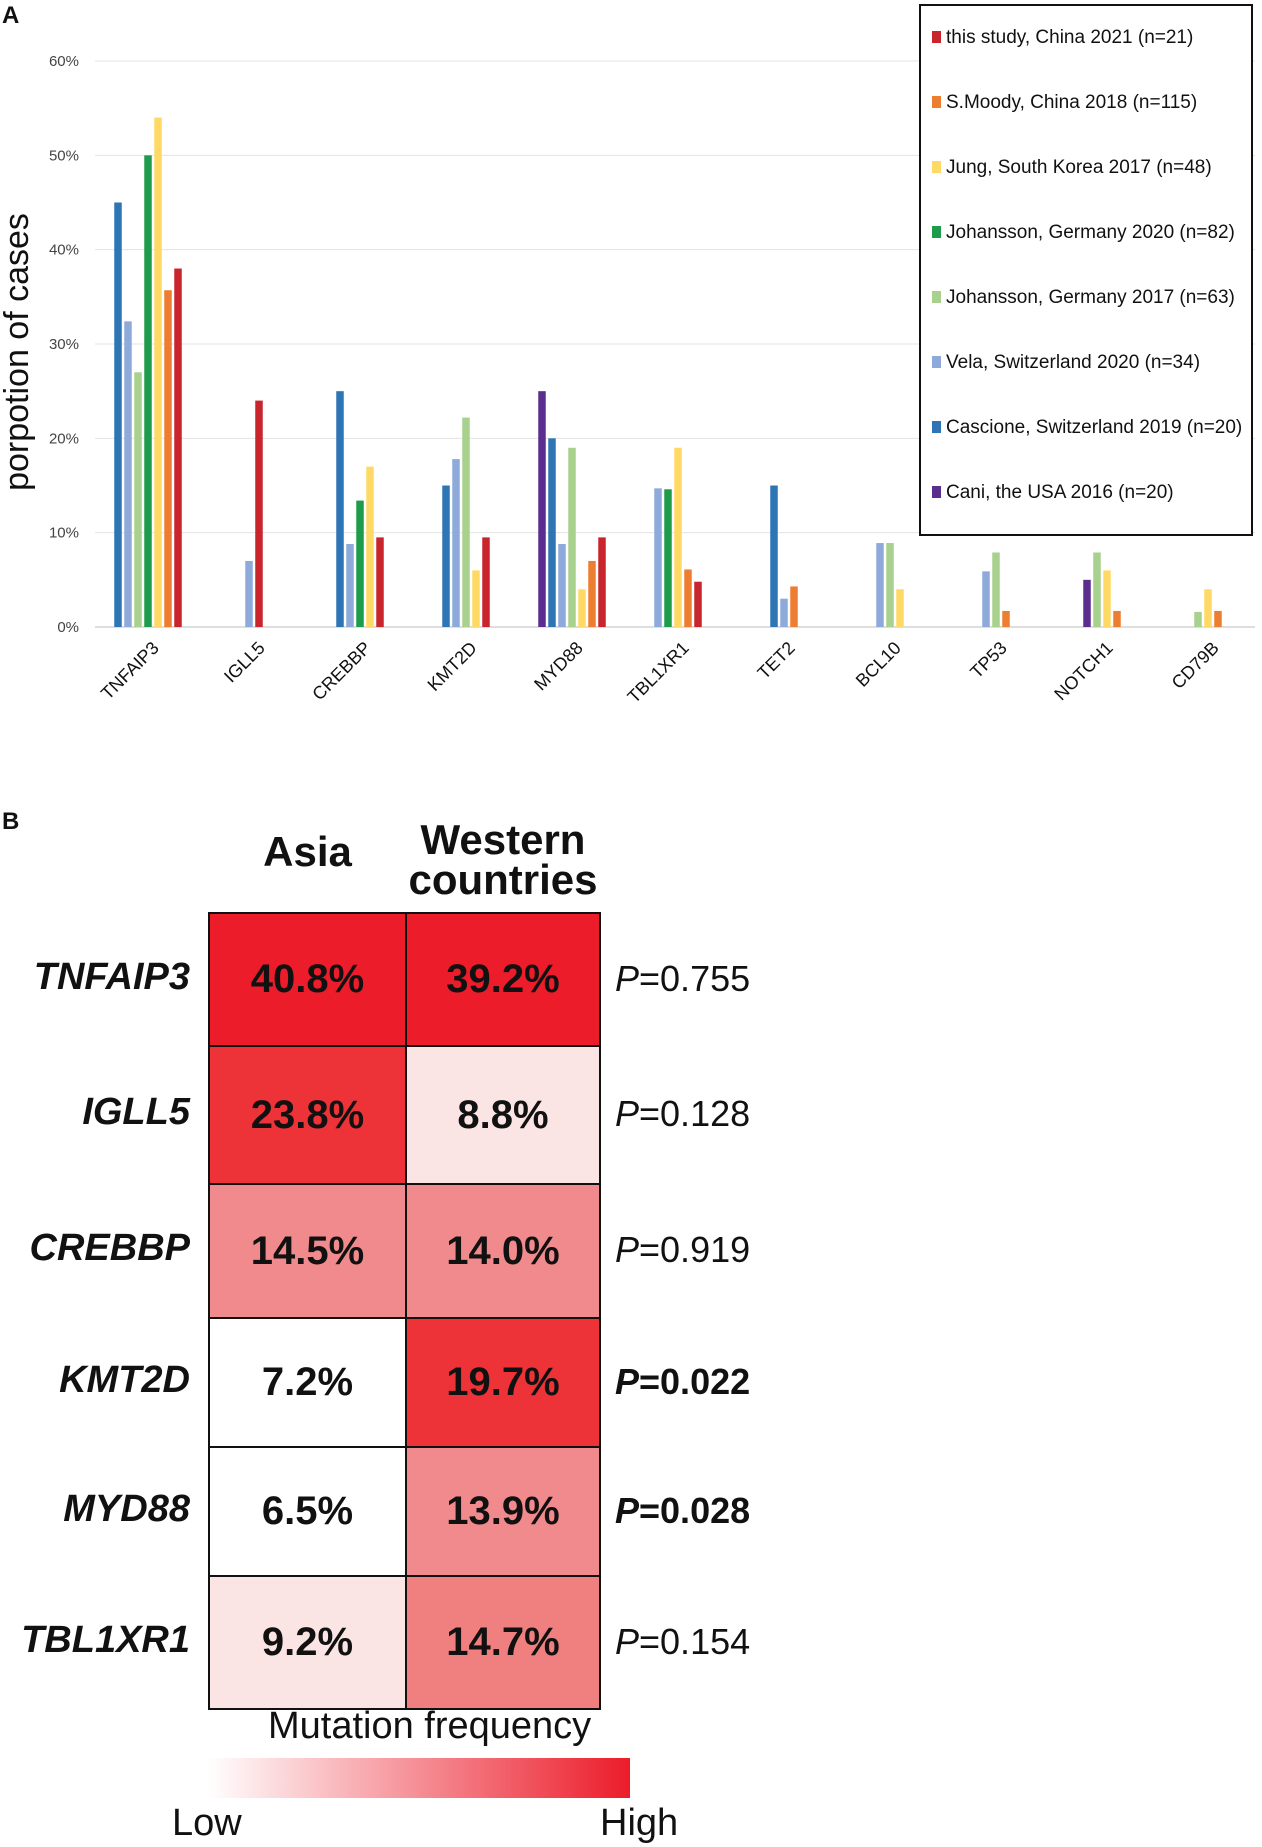 The image size is (1262, 1847). Describe the element at coordinates (639, 1823) in the screenshot. I see `scale-high-label: High` at that location.